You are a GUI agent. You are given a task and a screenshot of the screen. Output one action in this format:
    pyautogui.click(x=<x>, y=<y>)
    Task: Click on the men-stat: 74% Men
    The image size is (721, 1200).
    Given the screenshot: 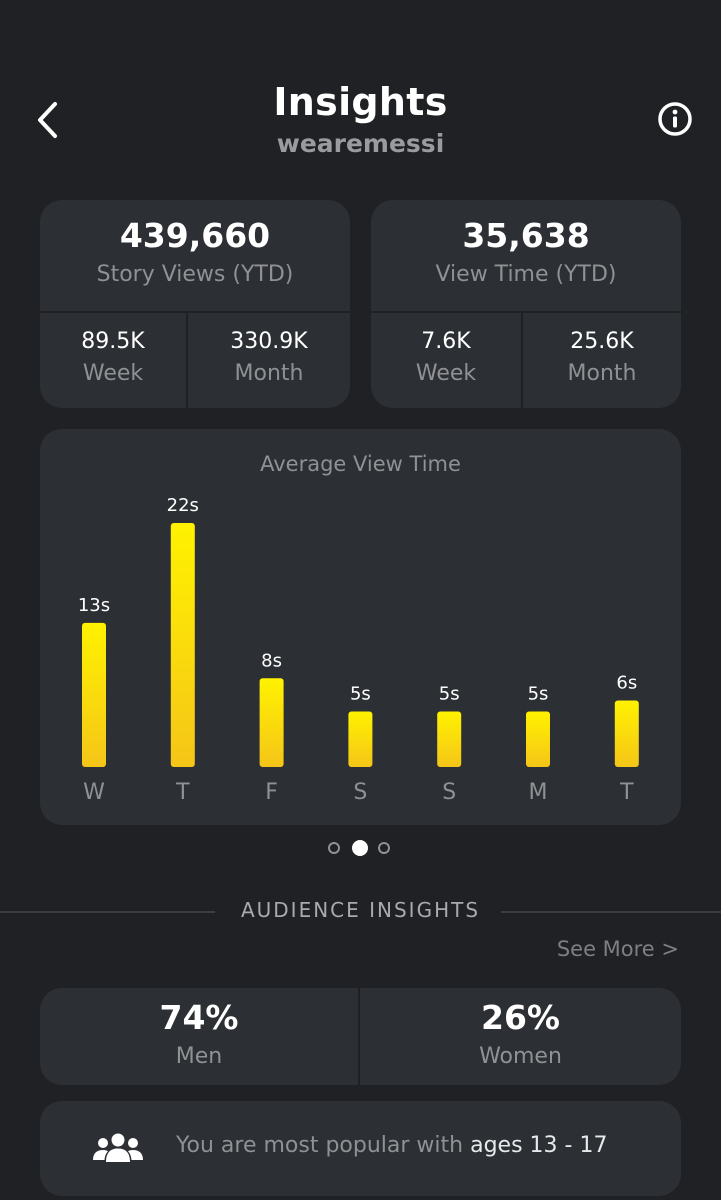 What is the action you would take?
    pyautogui.click(x=200, y=1036)
    